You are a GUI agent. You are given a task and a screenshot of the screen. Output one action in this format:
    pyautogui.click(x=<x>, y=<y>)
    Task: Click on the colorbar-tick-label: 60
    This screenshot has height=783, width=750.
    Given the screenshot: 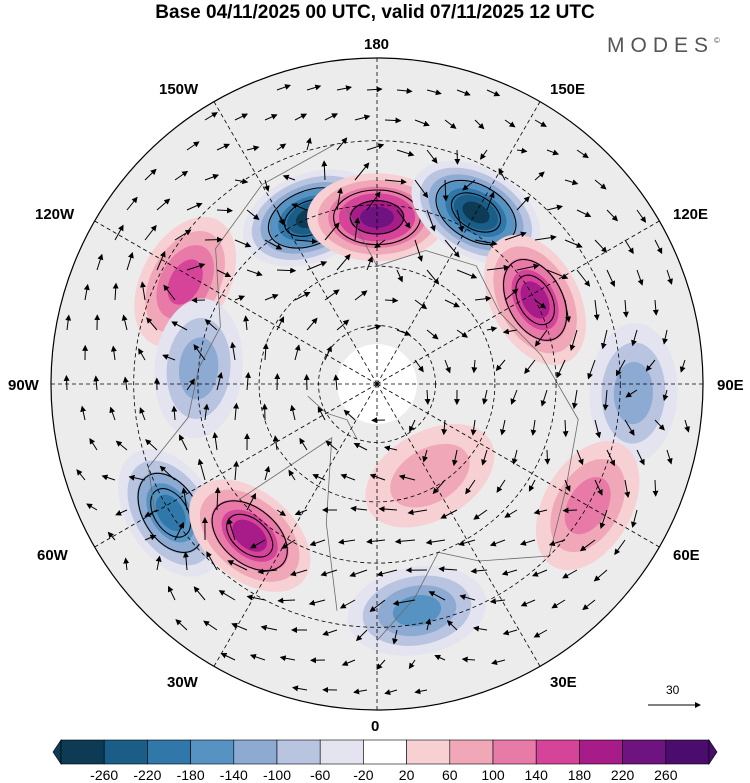 What is the action you would take?
    pyautogui.click(x=450, y=775)
    